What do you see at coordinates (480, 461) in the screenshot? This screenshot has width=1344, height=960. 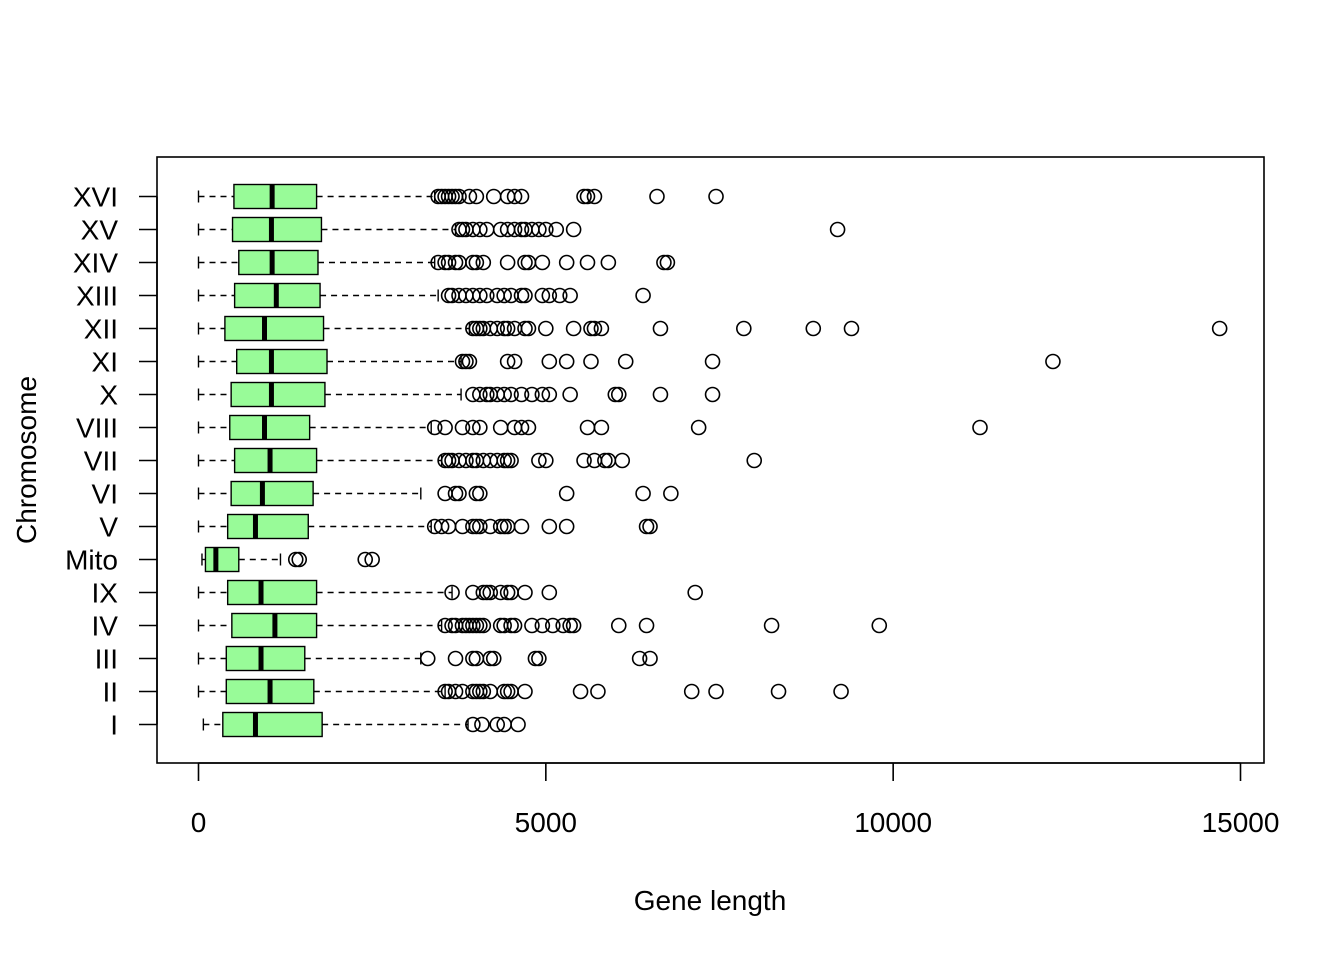 I see `box-vii` at bounding box center [480, 461].